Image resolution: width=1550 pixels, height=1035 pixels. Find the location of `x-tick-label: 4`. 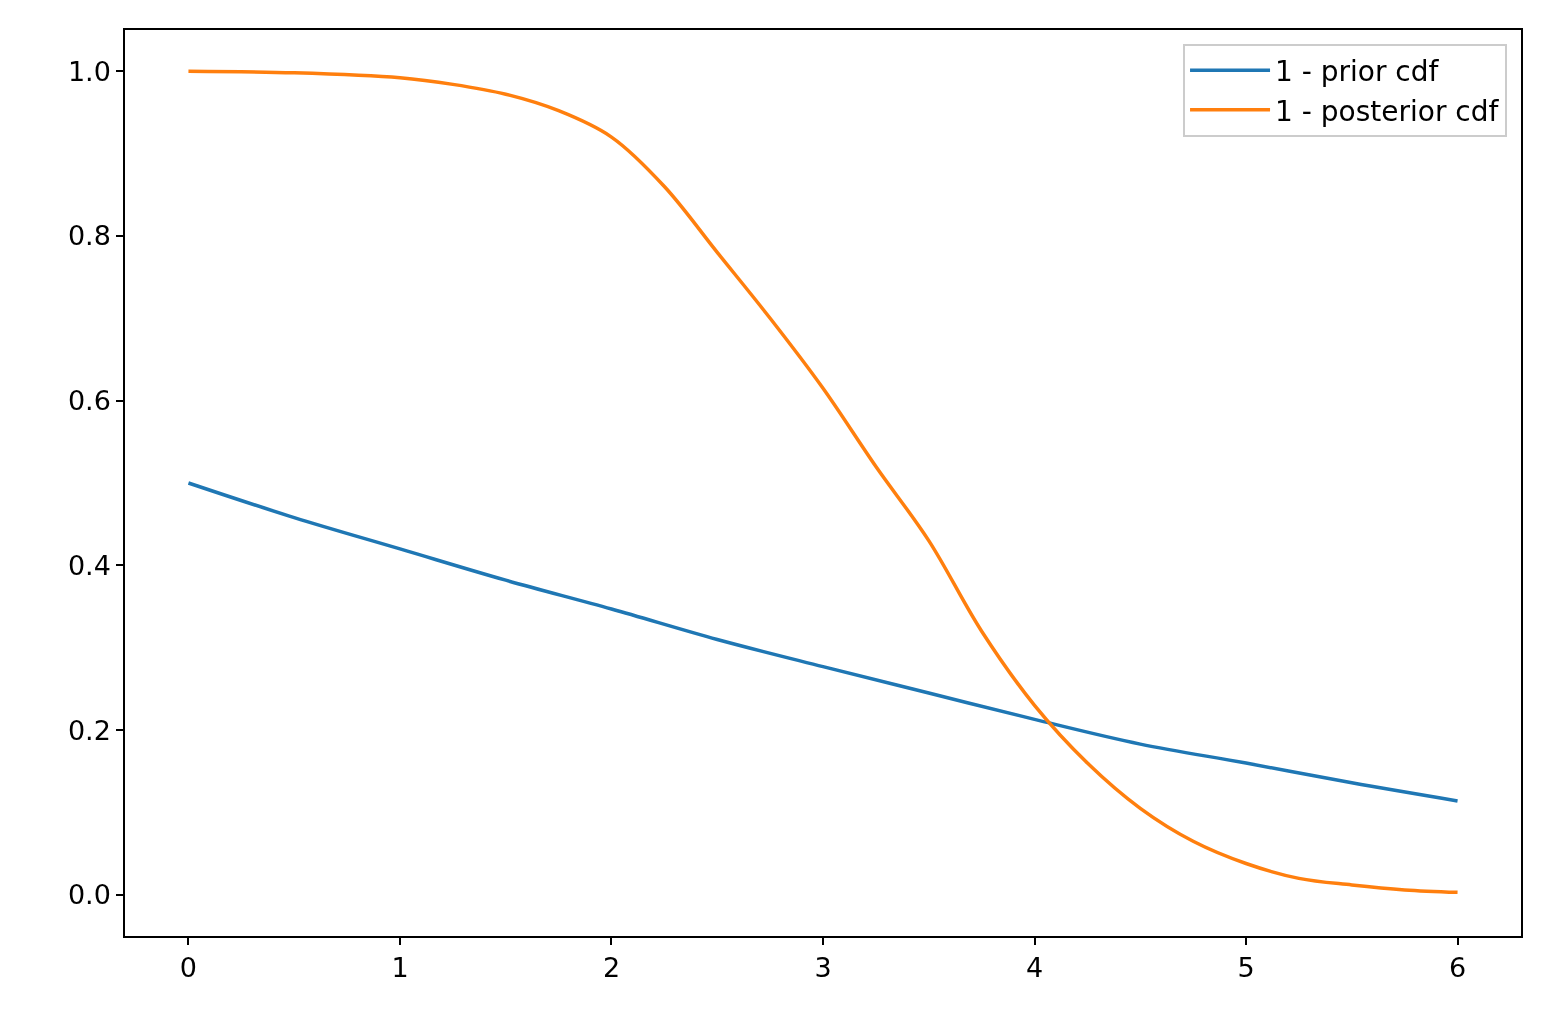

x-tick-label: 4 is located at coordinates (1034, 968).